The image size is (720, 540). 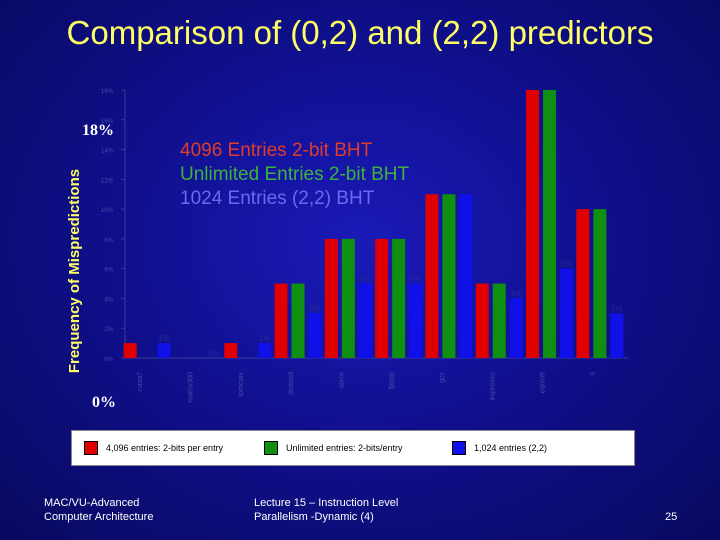 I want to click on x-tick-label: li, so click(x=593, y=374).